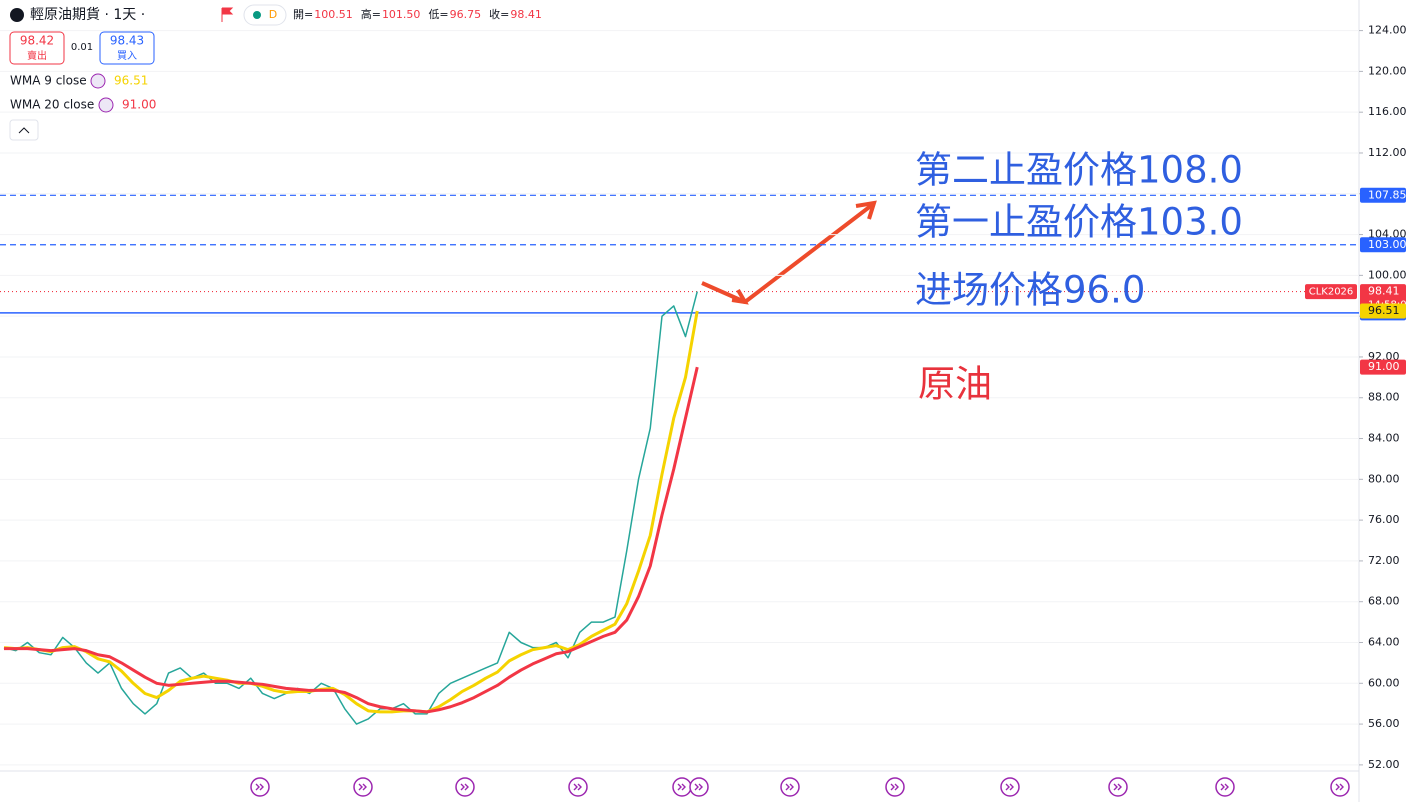 Image resolution: width=1427 pixels, height=806 pixels. What do you see at coordinates (82, 47) in the screenshot?
I see `spread: 0.01` at bounding box center [82, 47].